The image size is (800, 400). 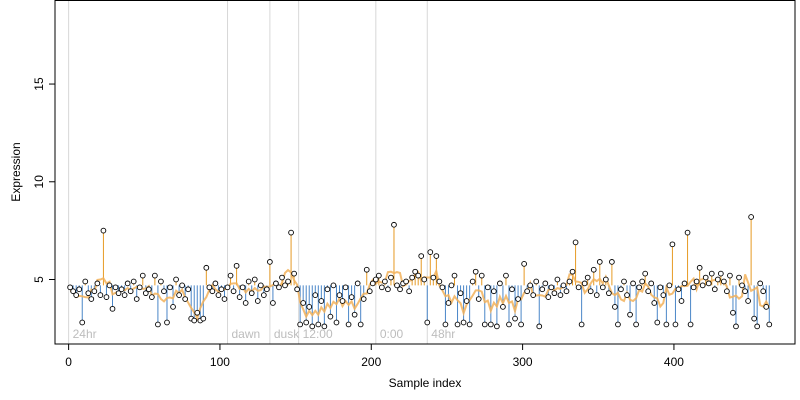 I want to click on event-marker-label: 24hr, so click(x=85, y=334).